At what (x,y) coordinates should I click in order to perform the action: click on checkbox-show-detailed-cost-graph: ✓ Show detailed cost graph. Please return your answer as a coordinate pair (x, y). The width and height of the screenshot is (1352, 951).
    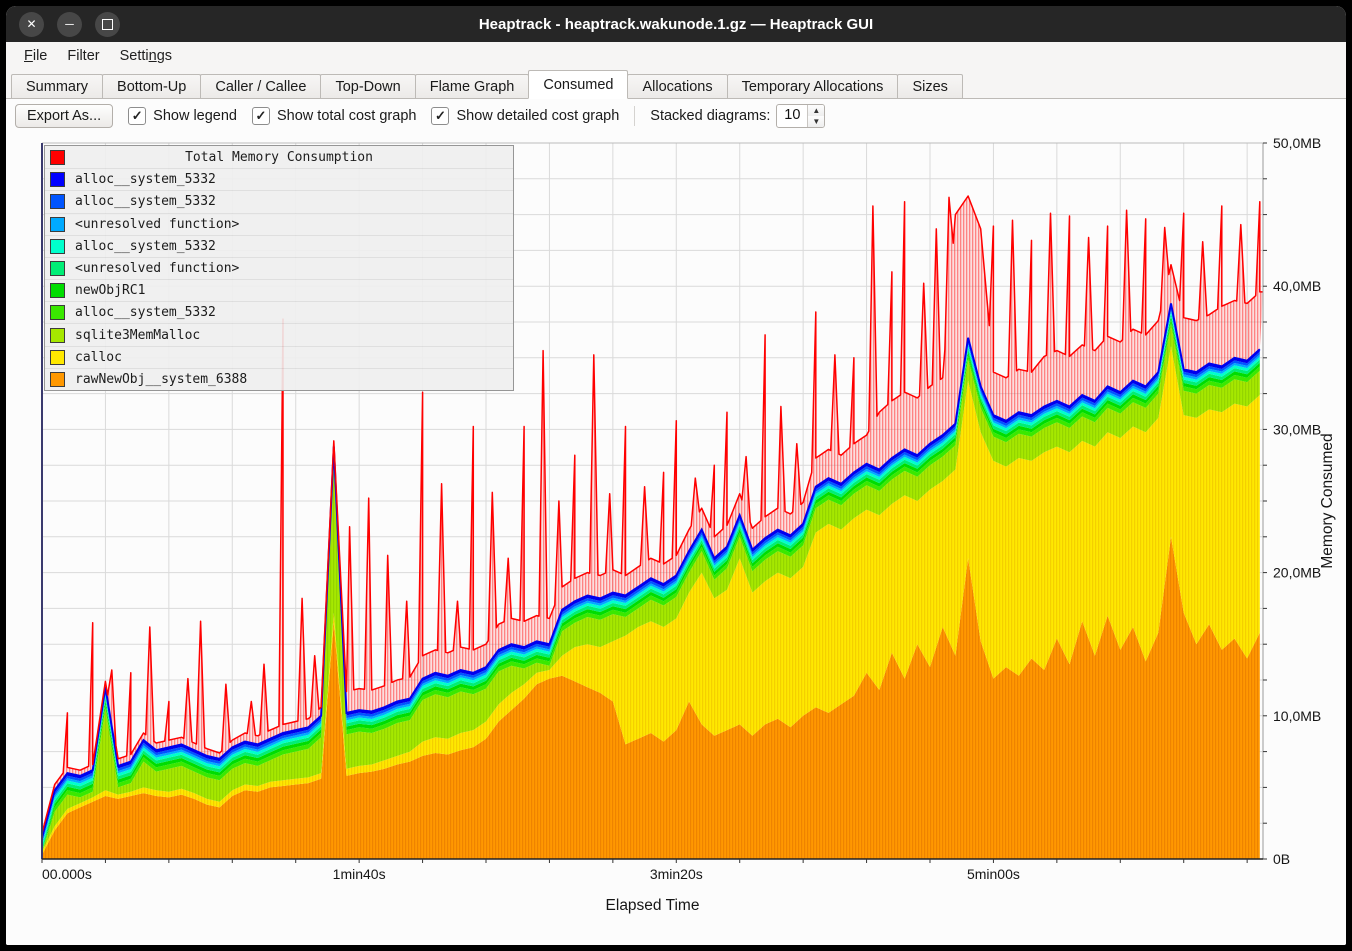
    Looking at the image, I should click on (525, 115).